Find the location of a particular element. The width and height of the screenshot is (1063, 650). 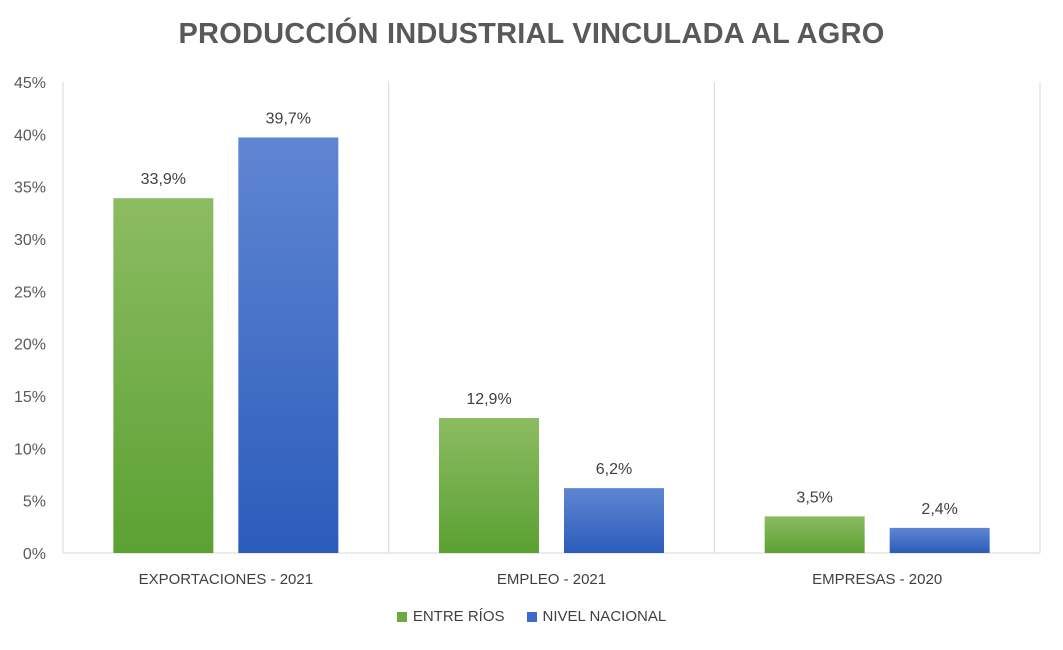

data-label: 3,5% is located at coordinates (814, 497).